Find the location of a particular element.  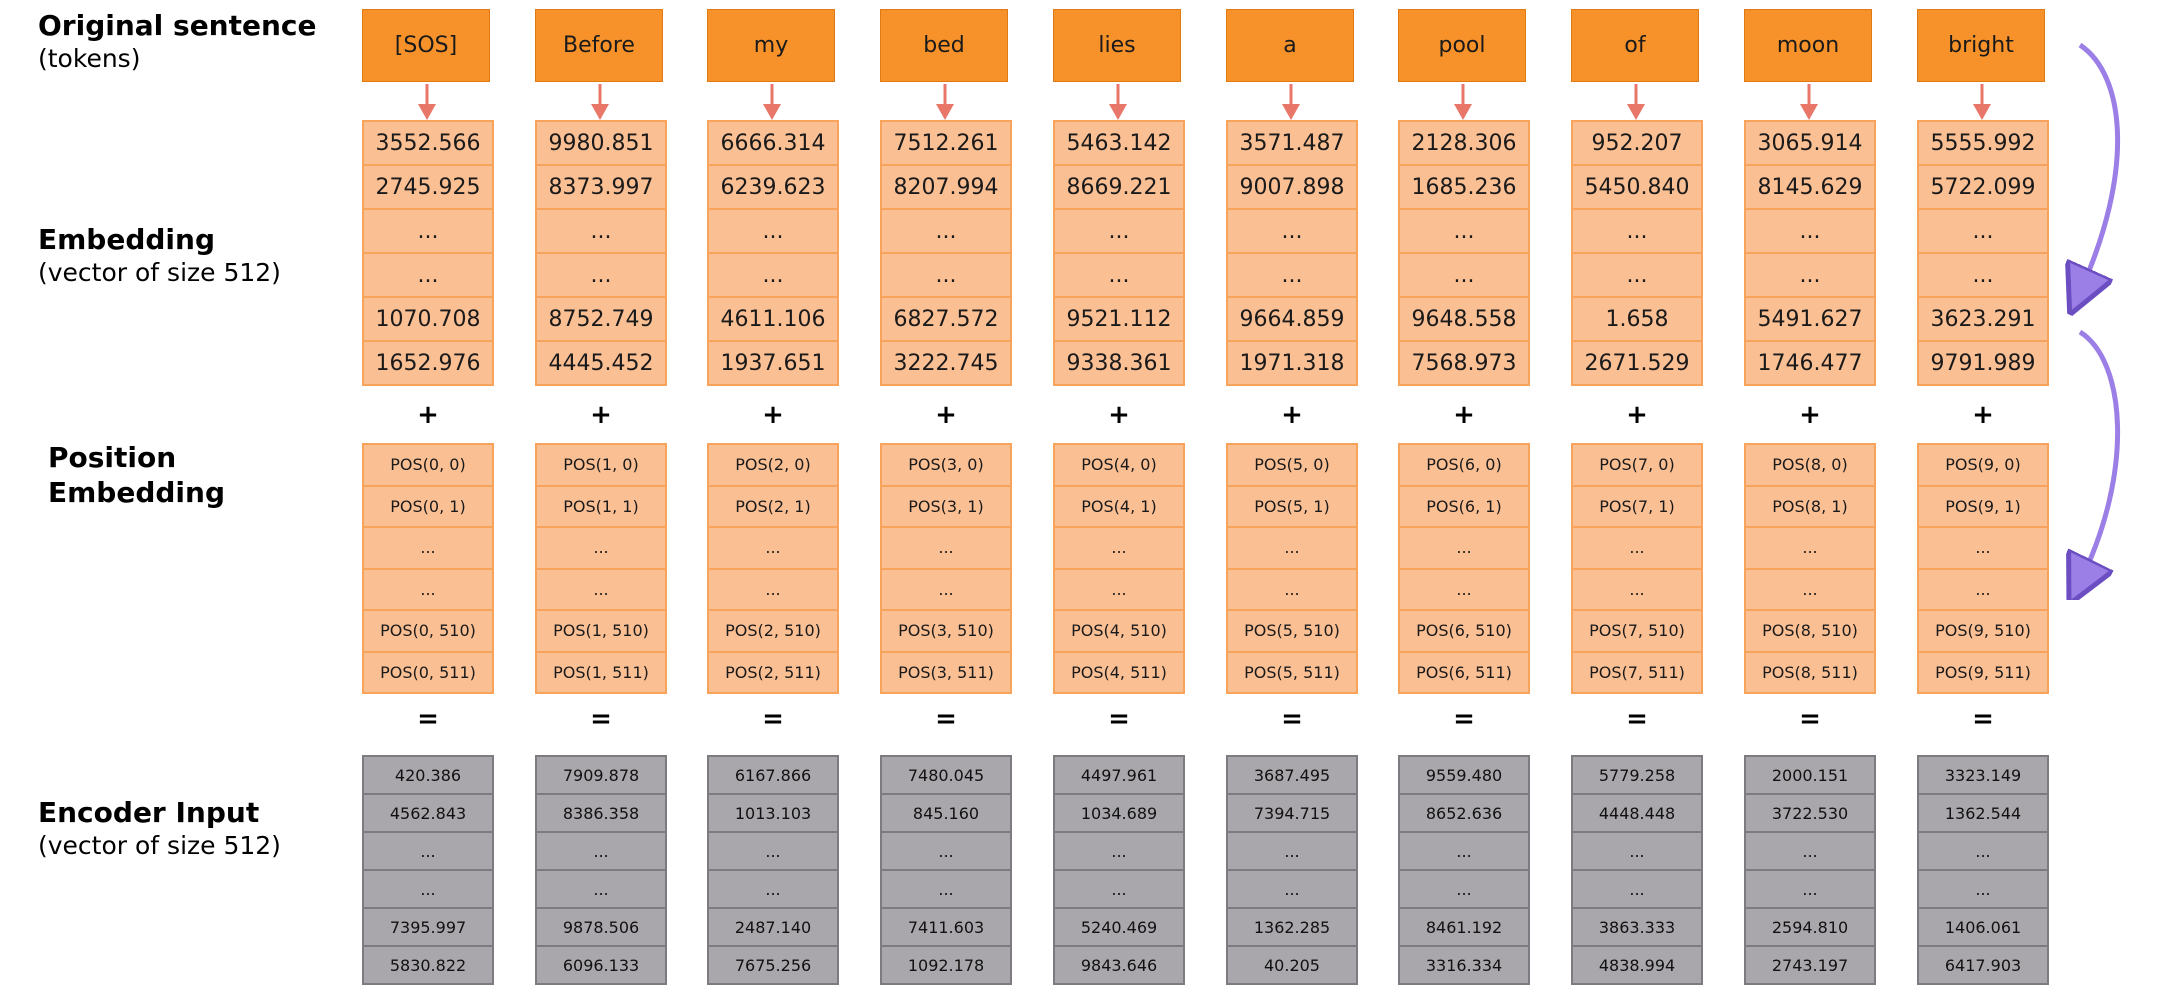

position-embedding-vector-cell: POS(6, 510) is located at coordinates (1464, 631).